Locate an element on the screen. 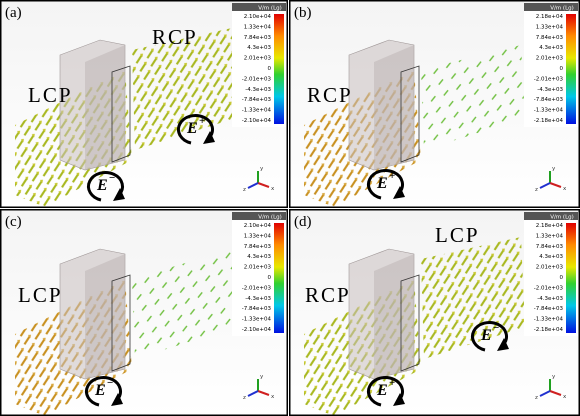  field-sign: + is located at coordinates (392, 176).